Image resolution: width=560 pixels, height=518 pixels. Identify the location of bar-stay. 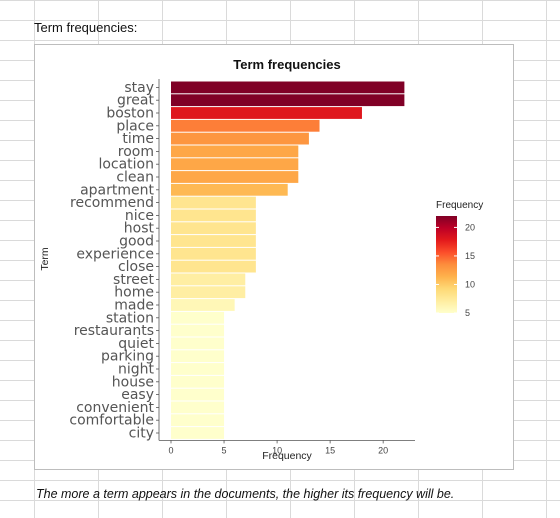
(288, 87).